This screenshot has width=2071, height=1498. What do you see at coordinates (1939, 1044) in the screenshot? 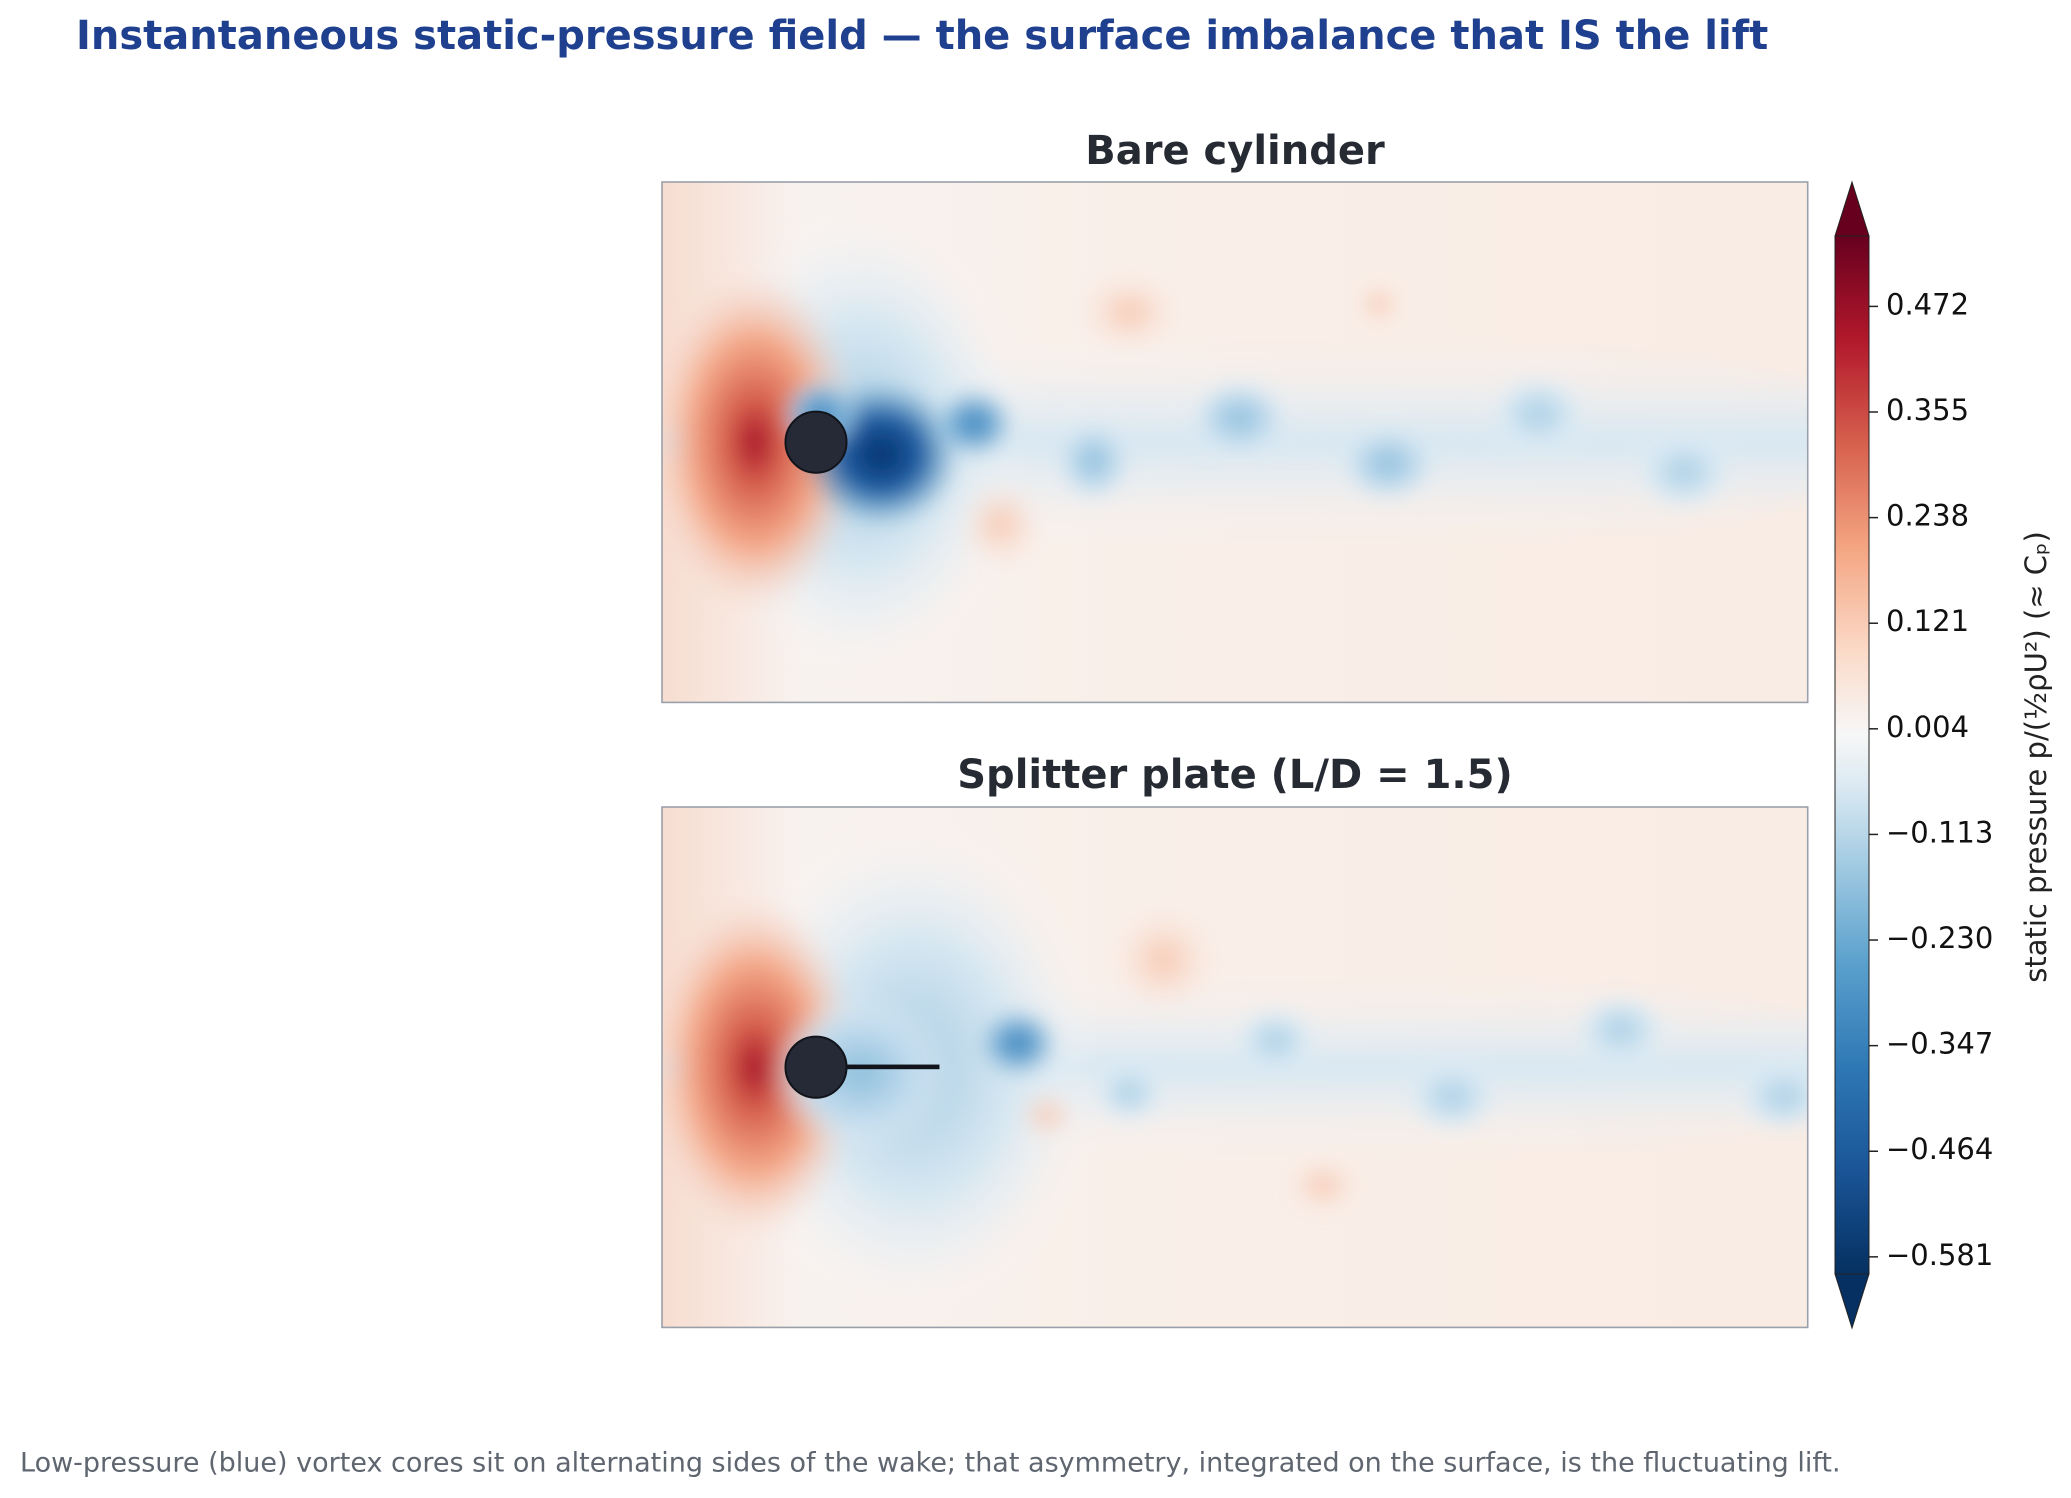
I see `colorbar-tick-label: −0.347` at bounding box center [1939, 1044].